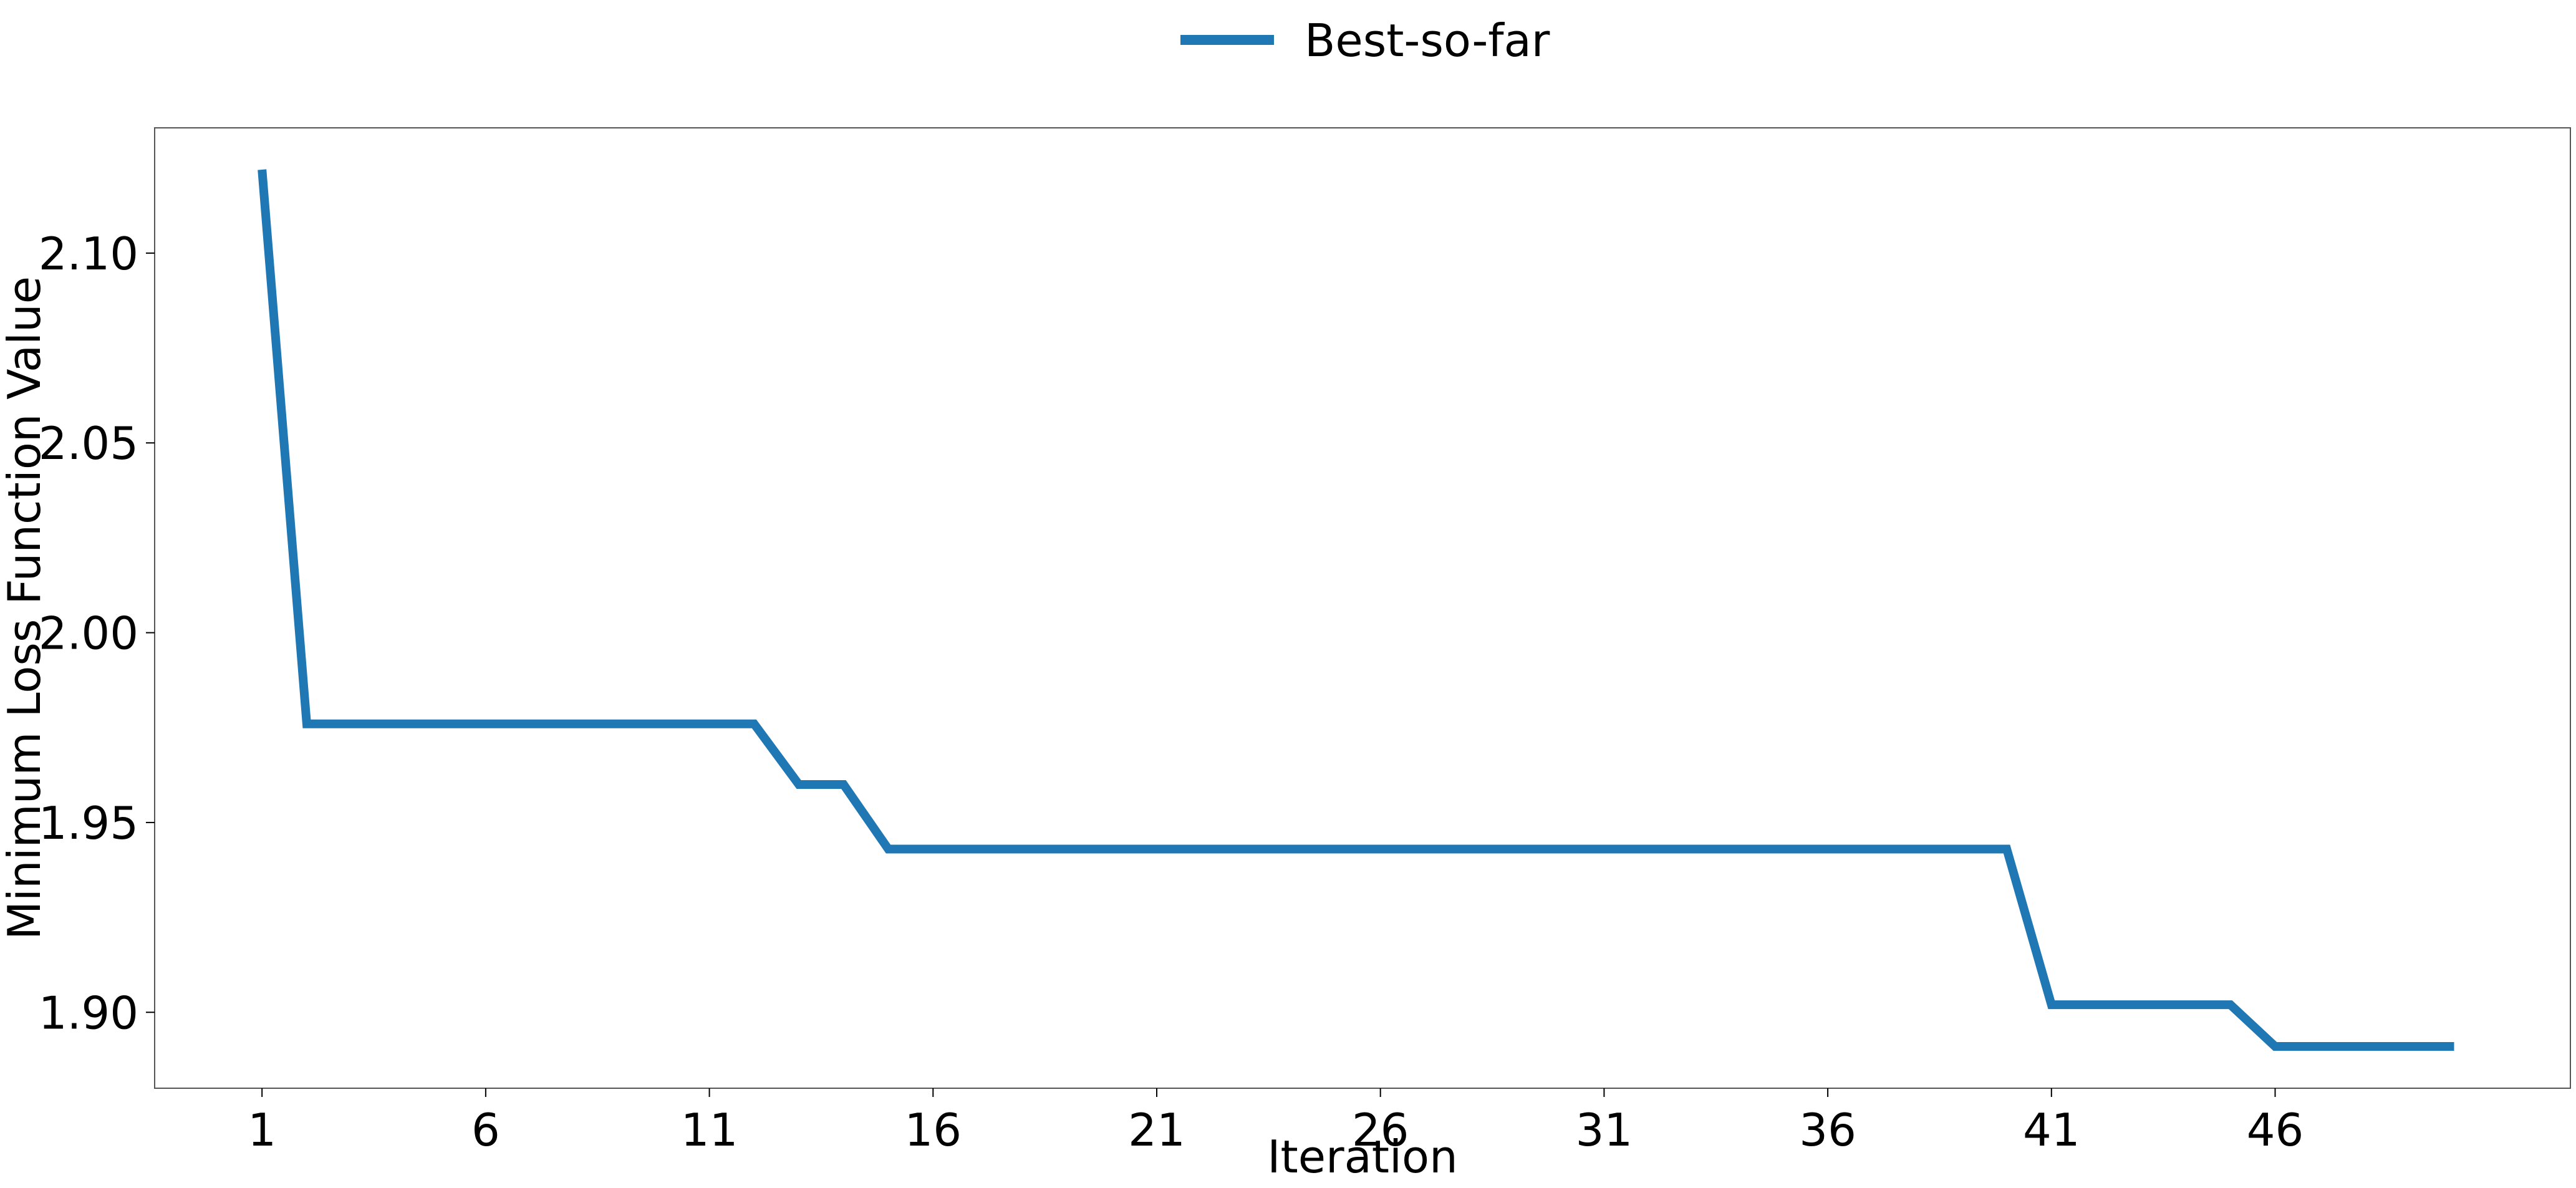 The height and width of the screenshot is (1188, 2576). Describe the element at coordinates (25, 608) in the screenshot. I see `y-axis-title: Minimum Loss Function Value` at that location.